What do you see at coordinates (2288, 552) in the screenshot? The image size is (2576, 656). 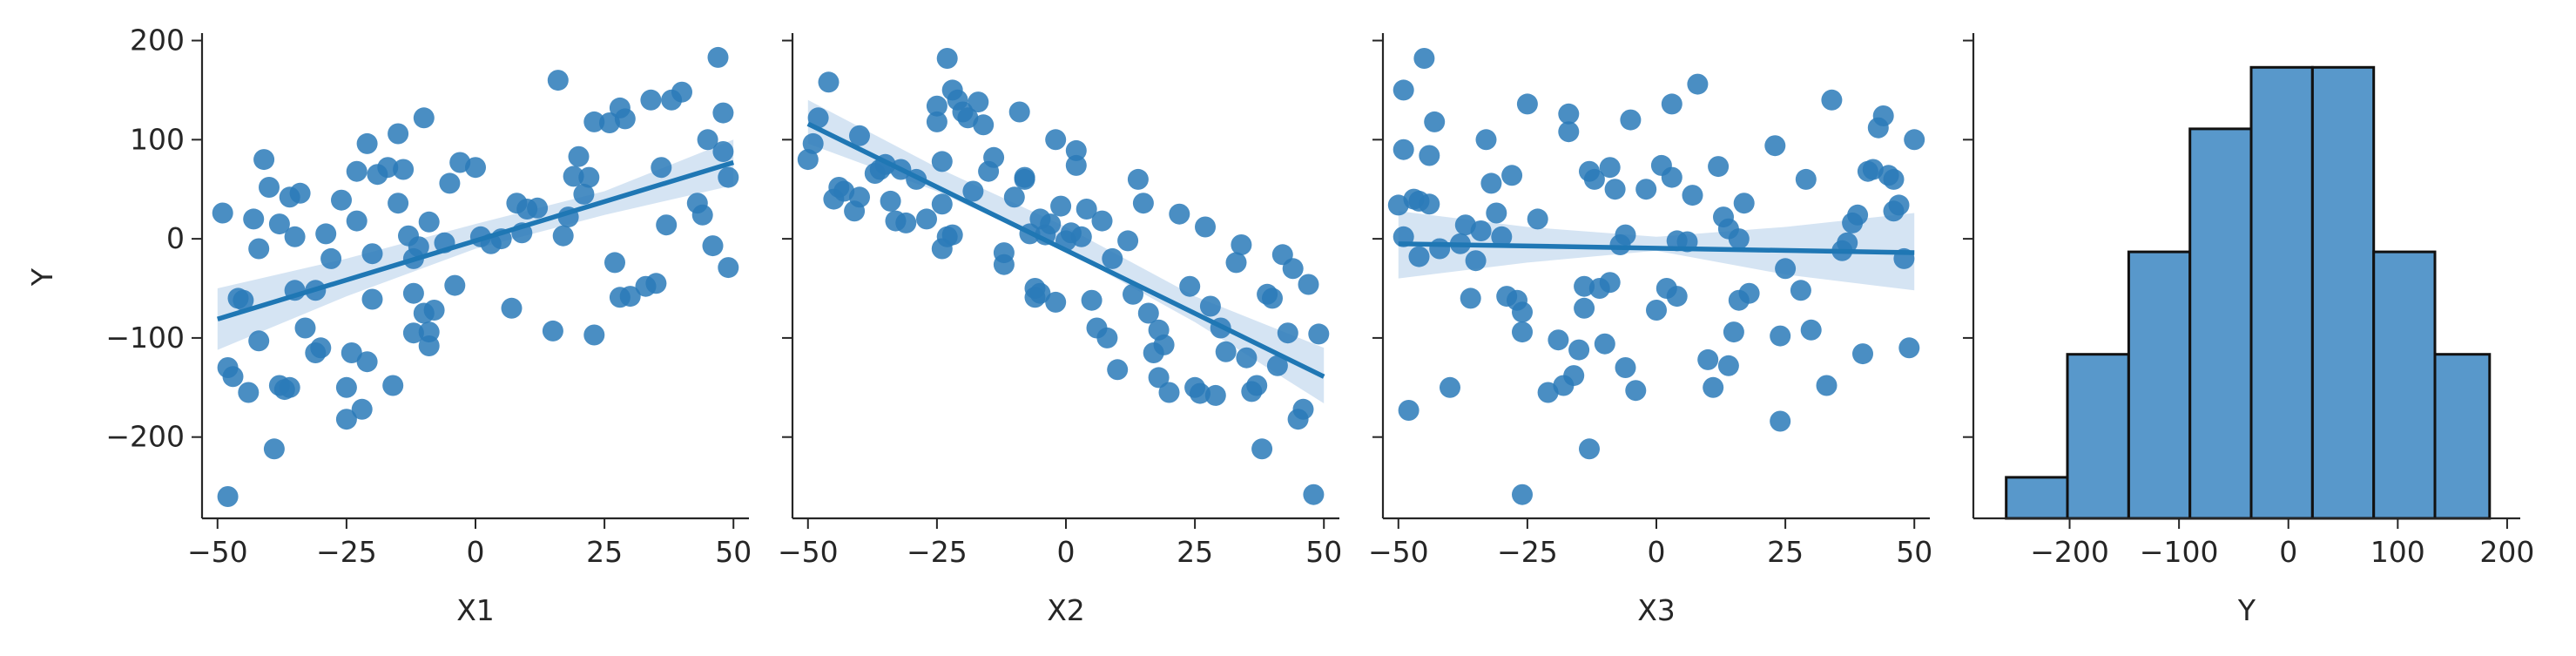 I see `x-tick-label: 0` at bounding box center [2288, 552].